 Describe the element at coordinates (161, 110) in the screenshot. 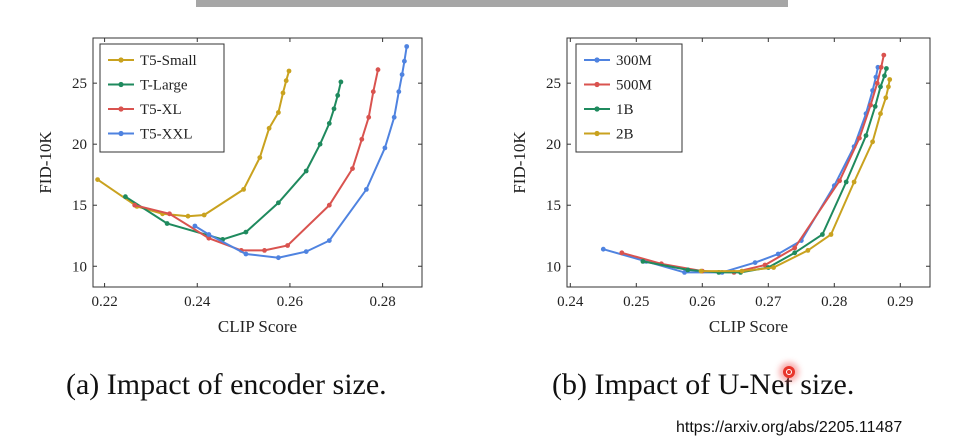

I see `legend-label: T5-XL` at that location.